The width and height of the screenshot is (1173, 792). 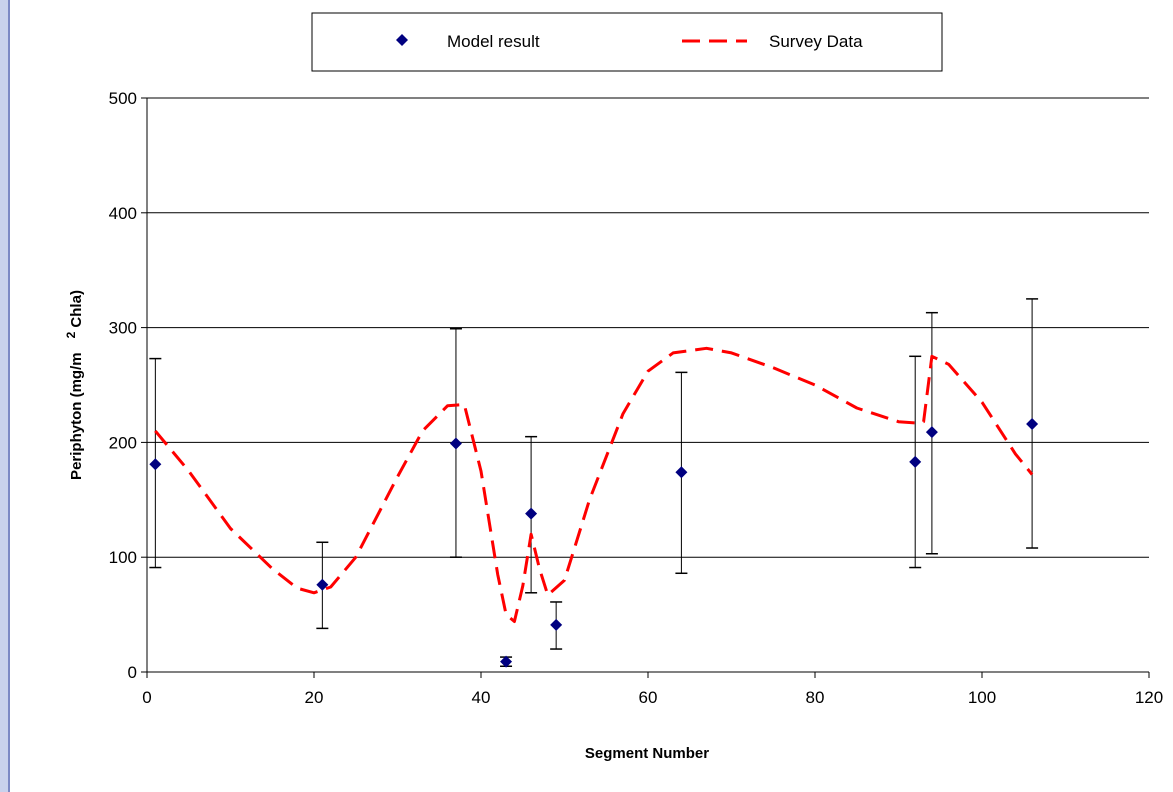 What do you see at coordinates (123, 557) in the screenshot?
I see `y-tick-label-100: 100` at bounding box center [123, 557].